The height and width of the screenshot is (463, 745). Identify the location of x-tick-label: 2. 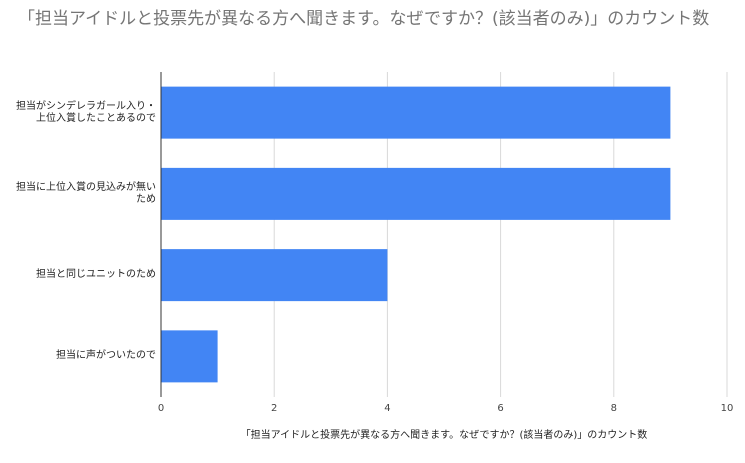
(274, 408).